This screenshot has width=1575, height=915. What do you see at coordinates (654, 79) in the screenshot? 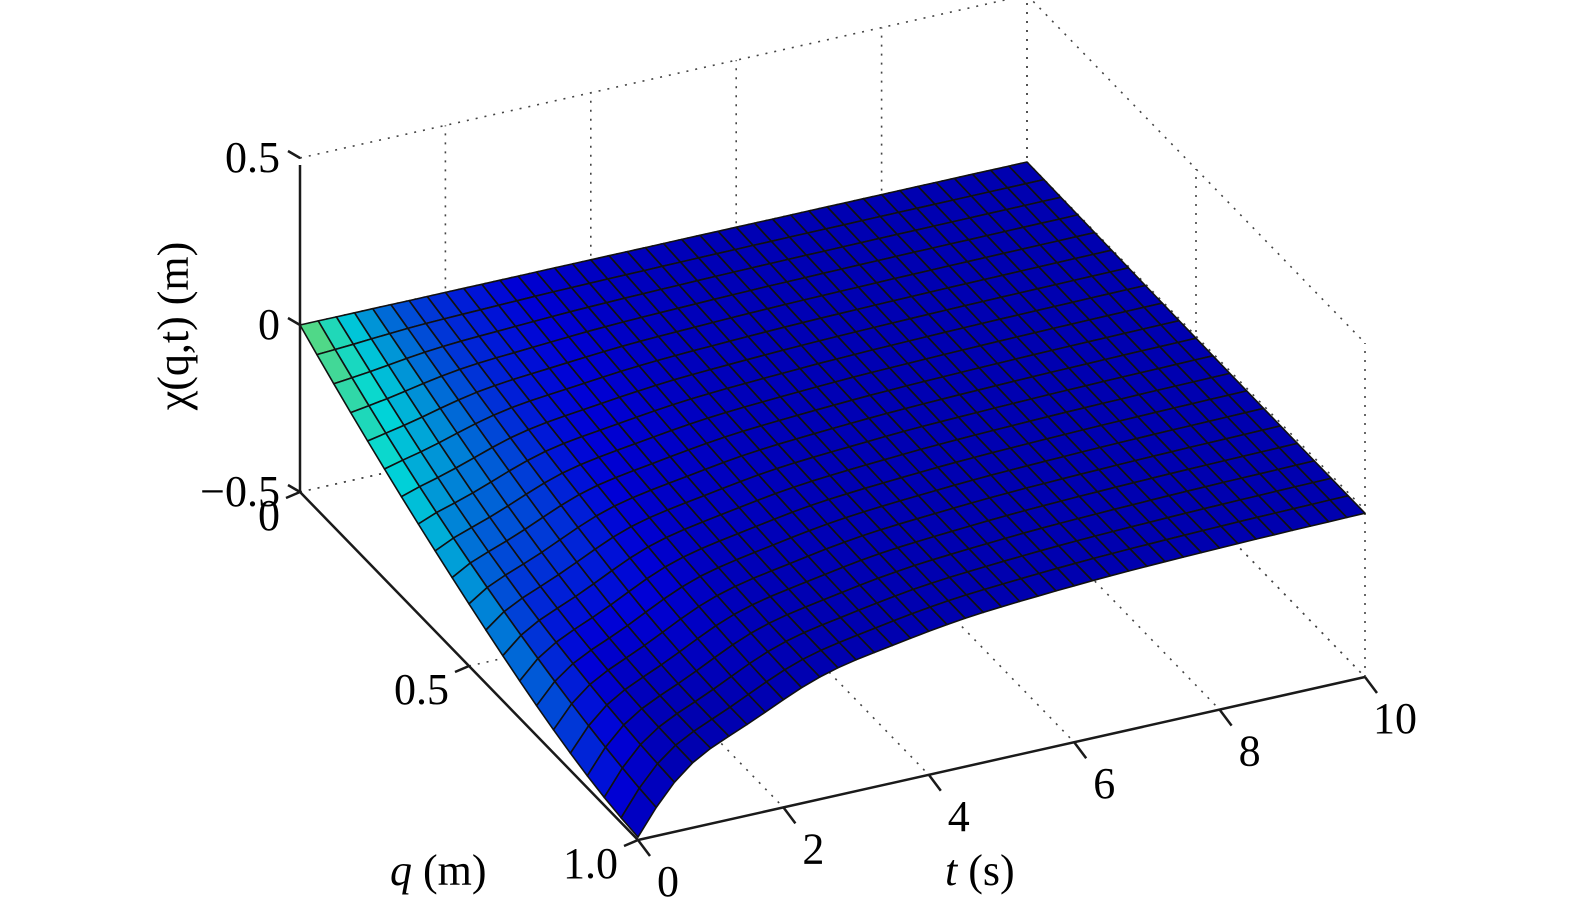
I see `grid-line-back-z` at bounding box center [654, 79].